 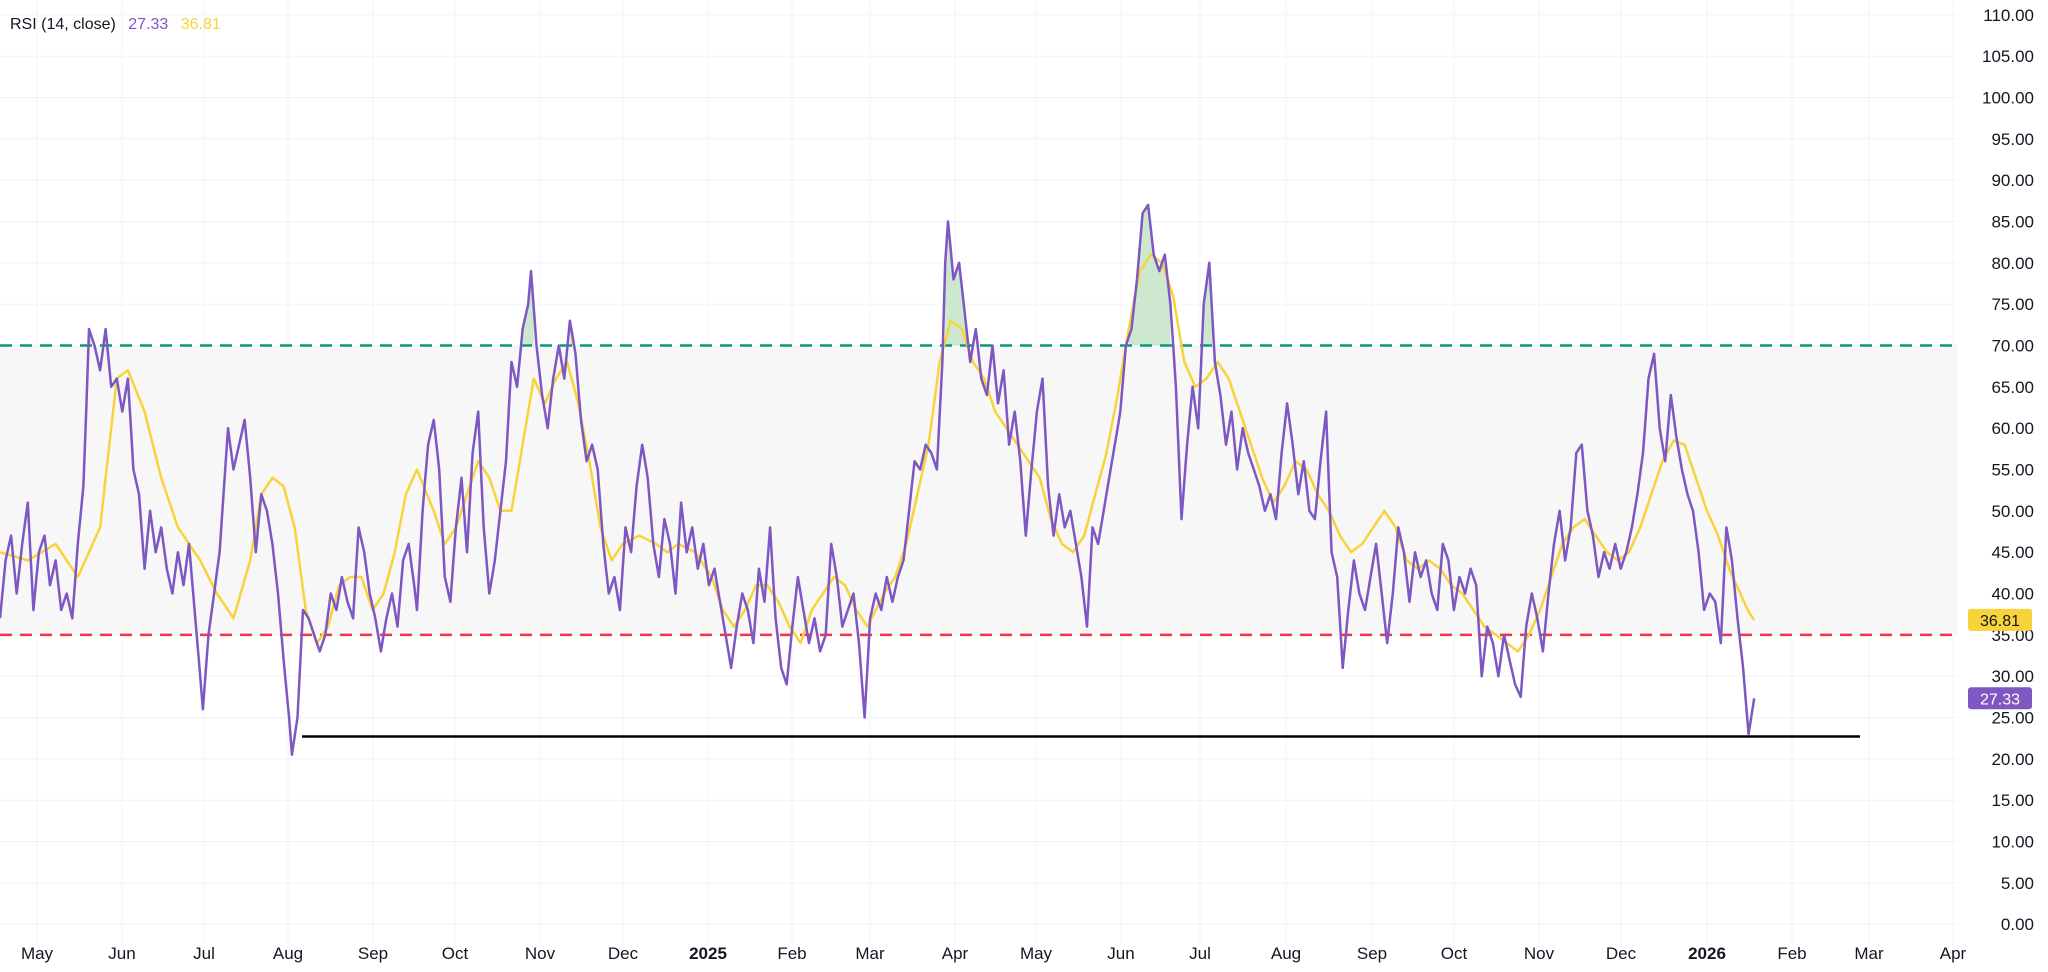 I want to click on ma-value-badge-bg, so click(x=2000, y=619).